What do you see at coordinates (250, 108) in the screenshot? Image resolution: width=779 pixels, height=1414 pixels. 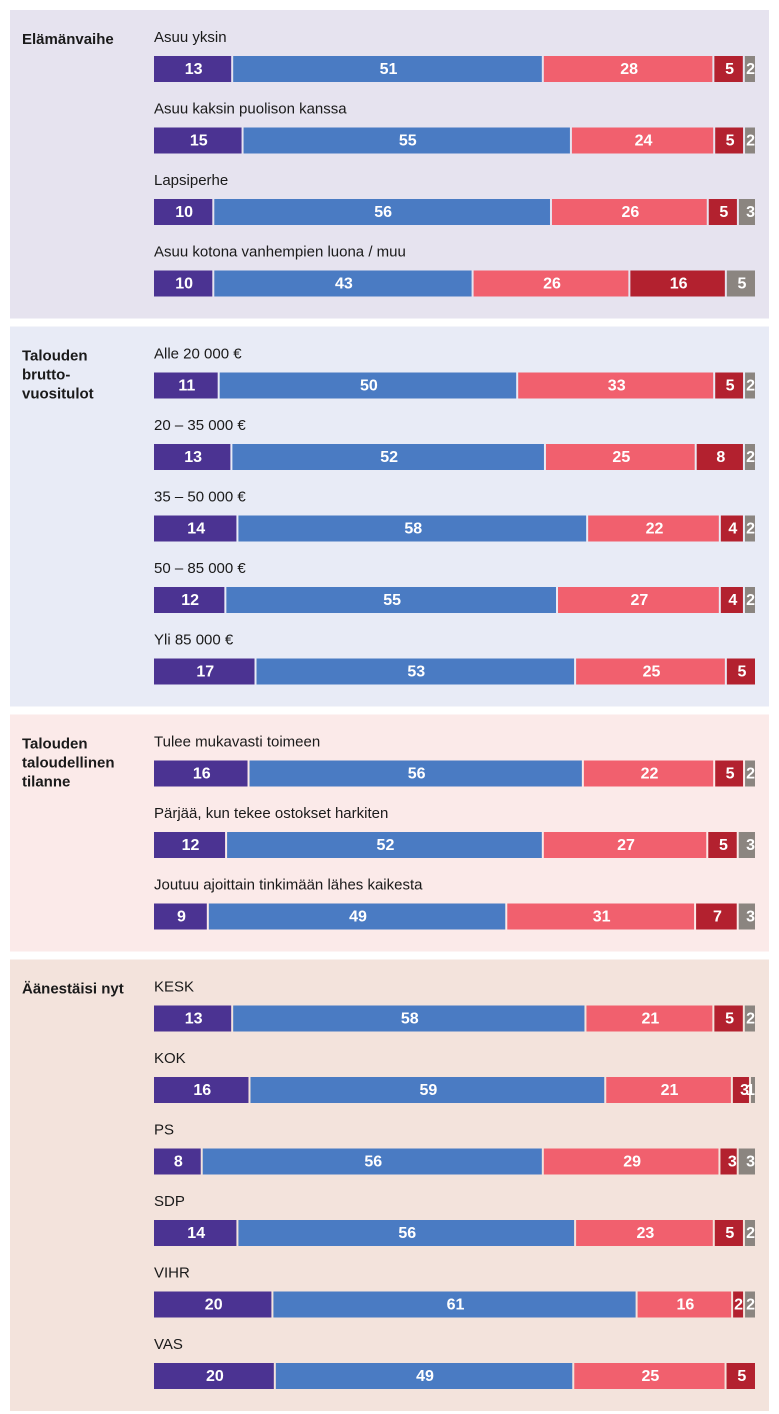 I see `row-label: Asuu kaksin puolison kanssa` at bounding box center [250, 108].